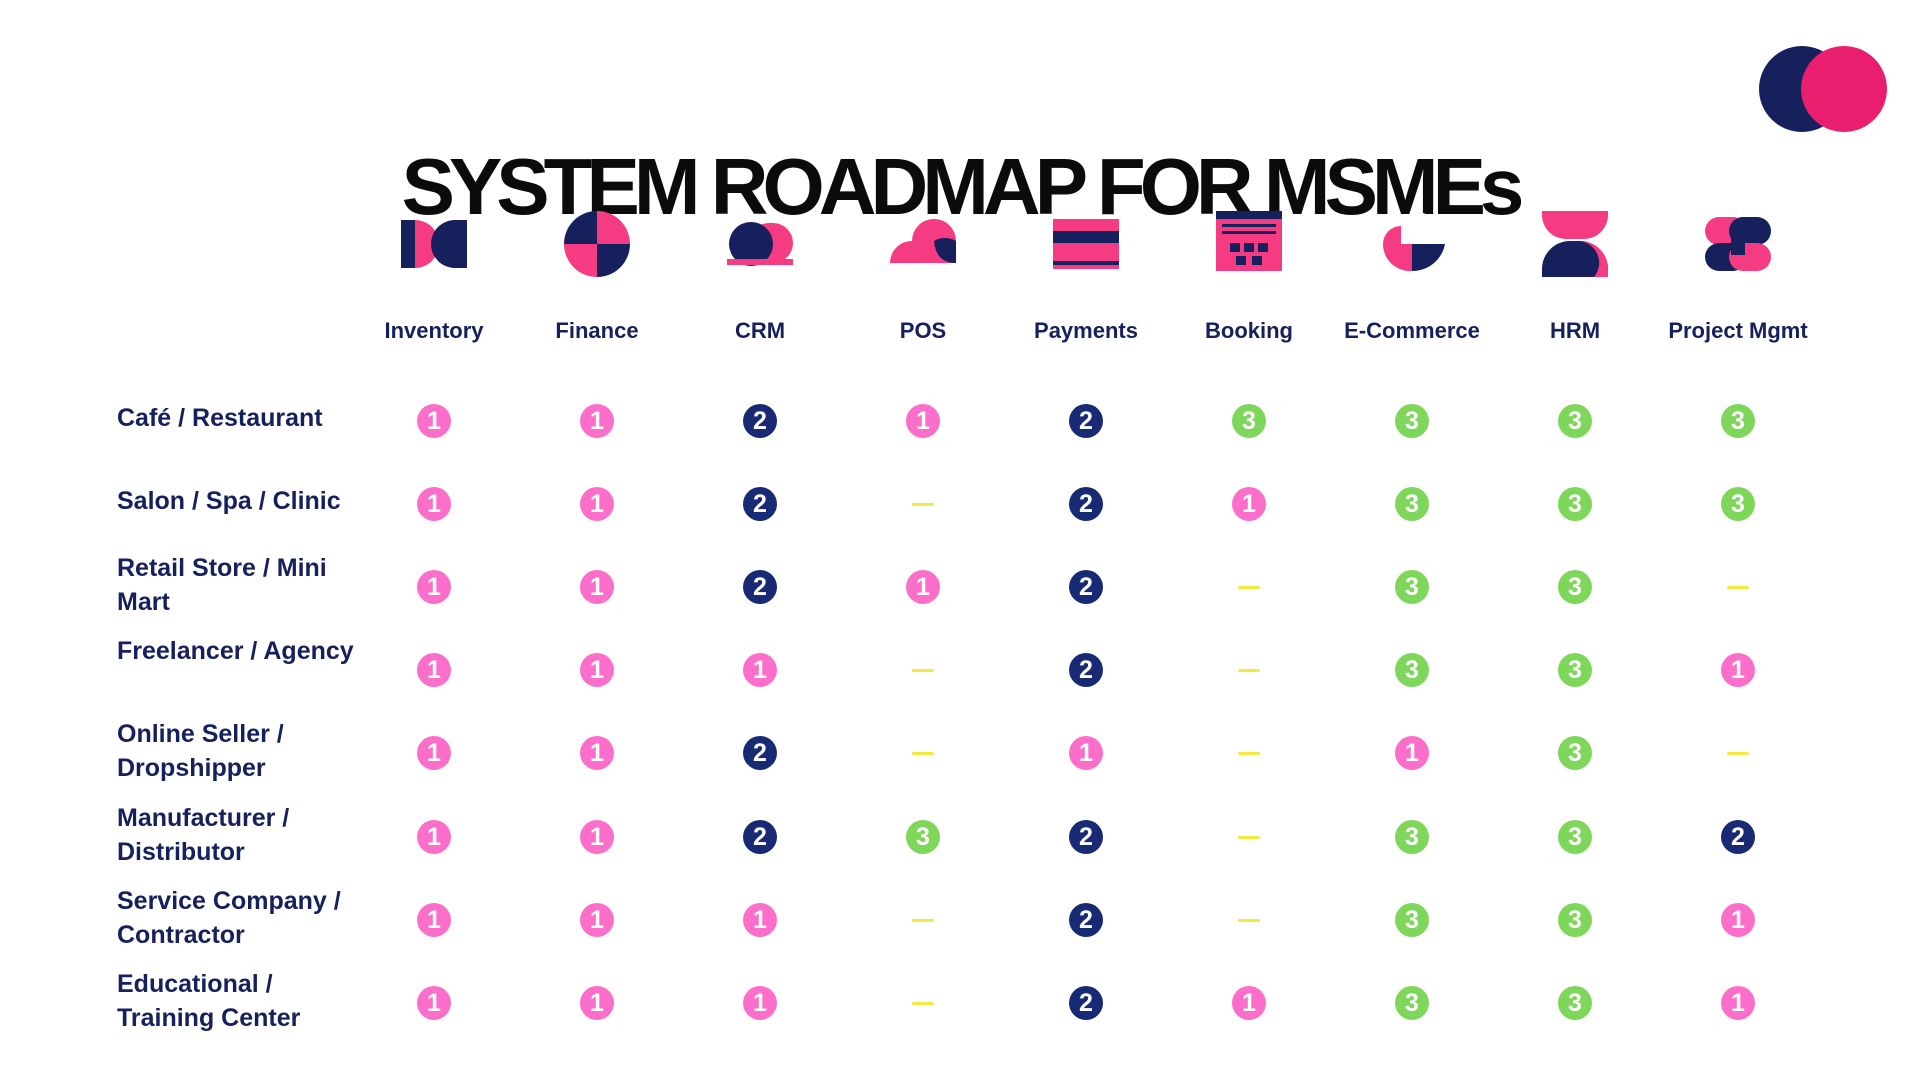 Image resolution: width=1920 pixels, height=1080 pixels. I want to click on column-label: Booking, so click(1249, 330).